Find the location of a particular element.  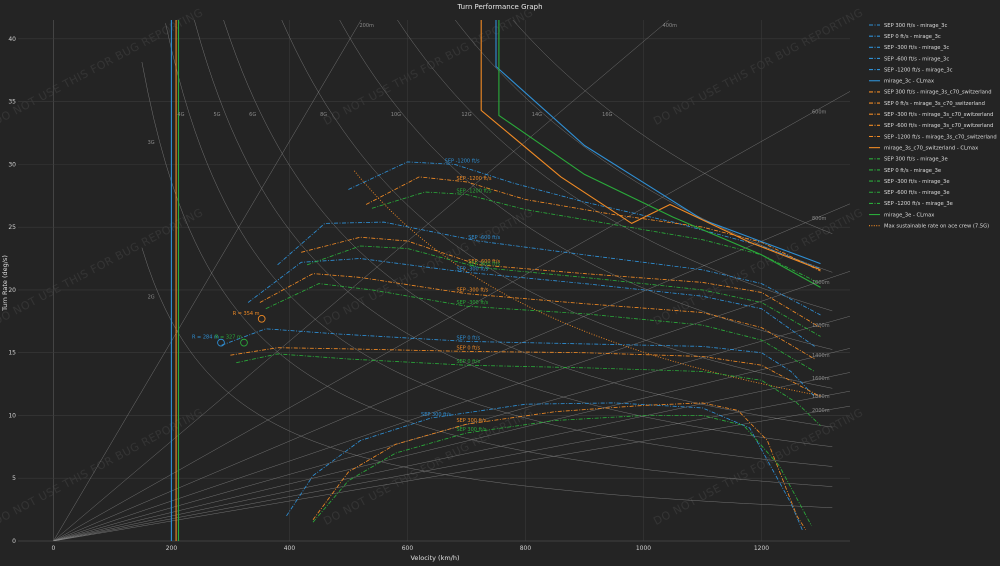

legend-entry: mirage_3c - CLmax is located at coordinates (909, 82).